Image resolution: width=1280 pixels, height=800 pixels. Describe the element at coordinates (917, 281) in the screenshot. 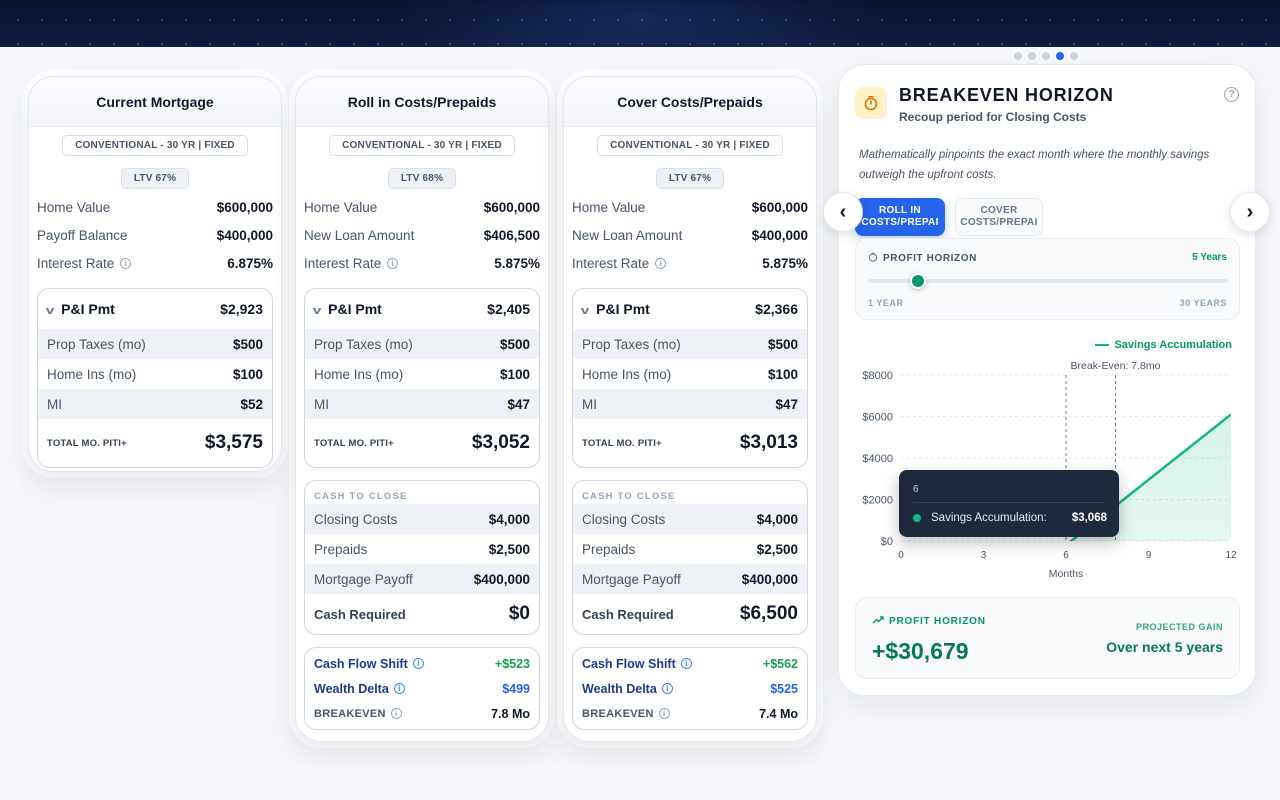

I see `slider-thumb` at that location.